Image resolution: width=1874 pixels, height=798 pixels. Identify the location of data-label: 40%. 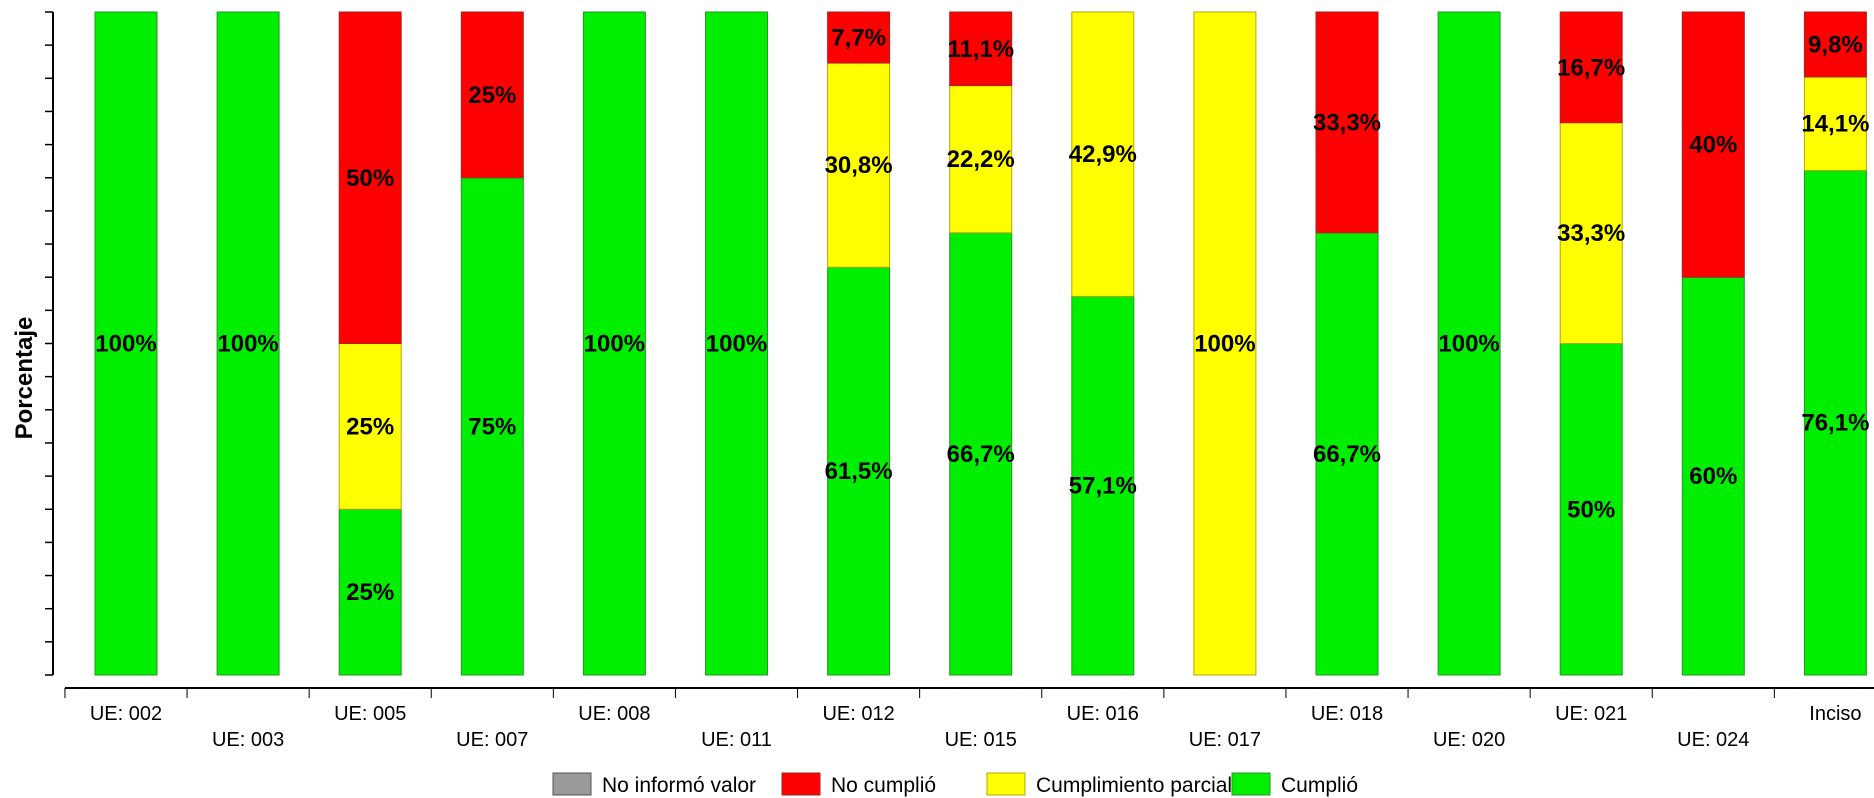
(1713, 145).